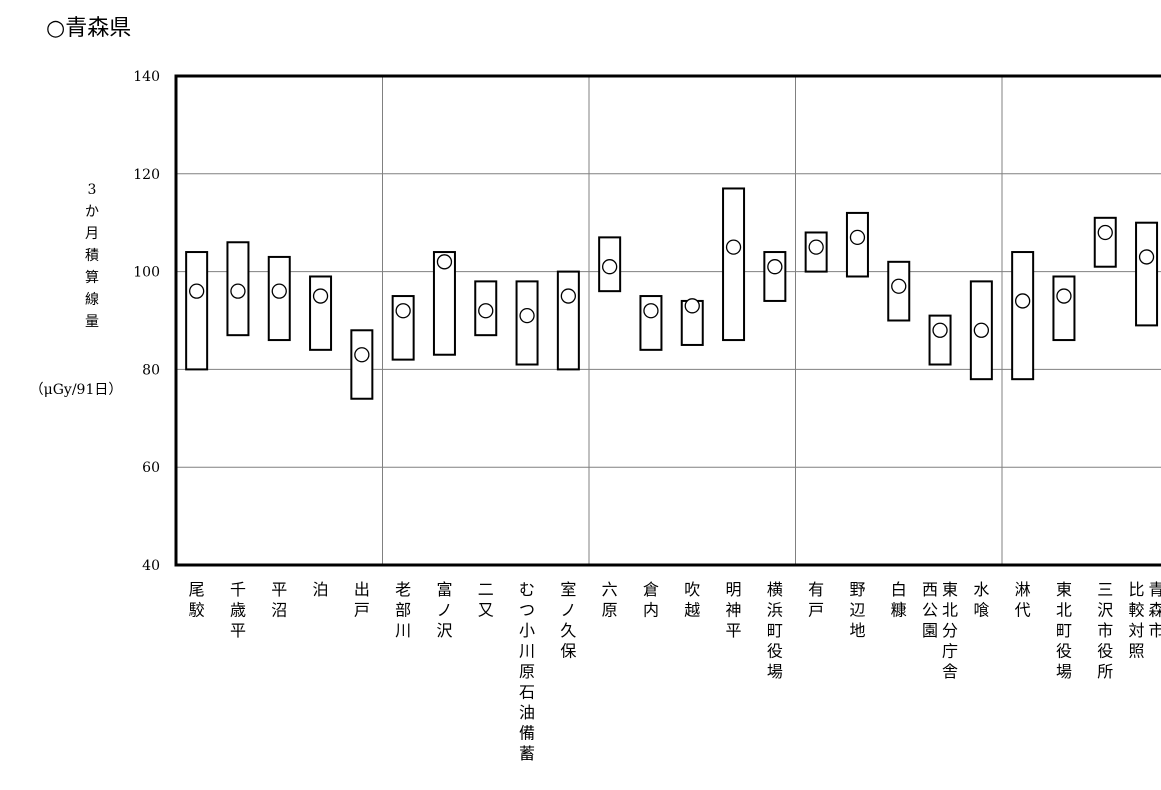  I want to click on category-label: 平沼, so click(279, 600).